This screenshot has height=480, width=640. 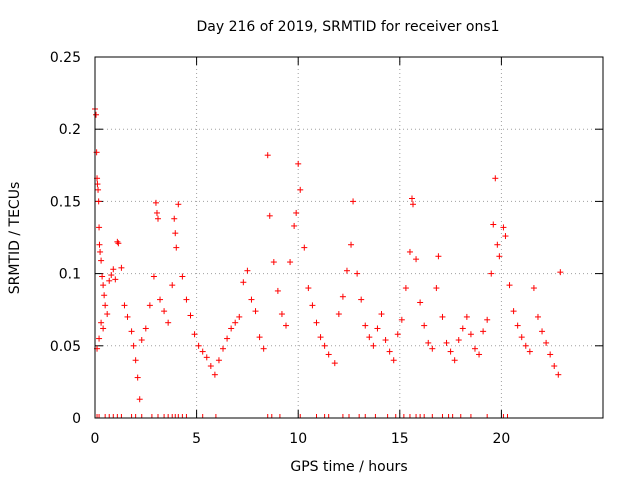 What do you see at coordinates (400, 439) in the screenshot?
I see `x-tick-label: 15` at bounding box center [400, 439].